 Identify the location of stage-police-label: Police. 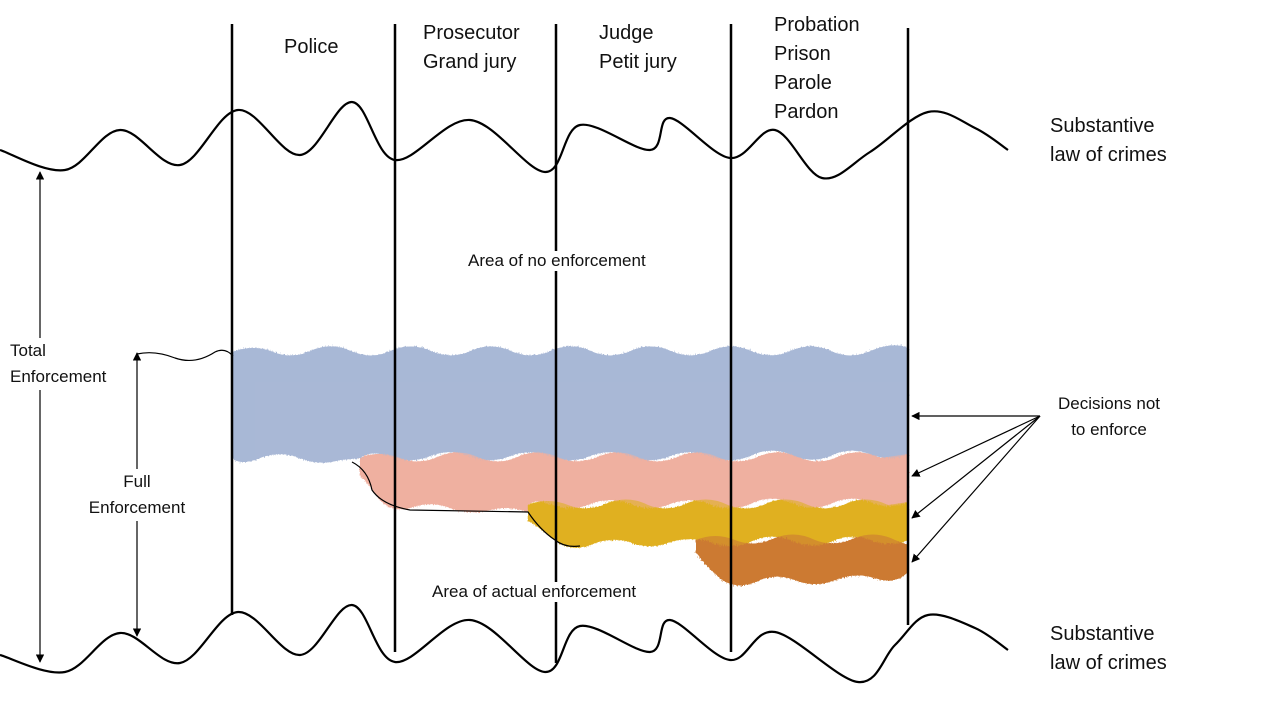
(311, 47).